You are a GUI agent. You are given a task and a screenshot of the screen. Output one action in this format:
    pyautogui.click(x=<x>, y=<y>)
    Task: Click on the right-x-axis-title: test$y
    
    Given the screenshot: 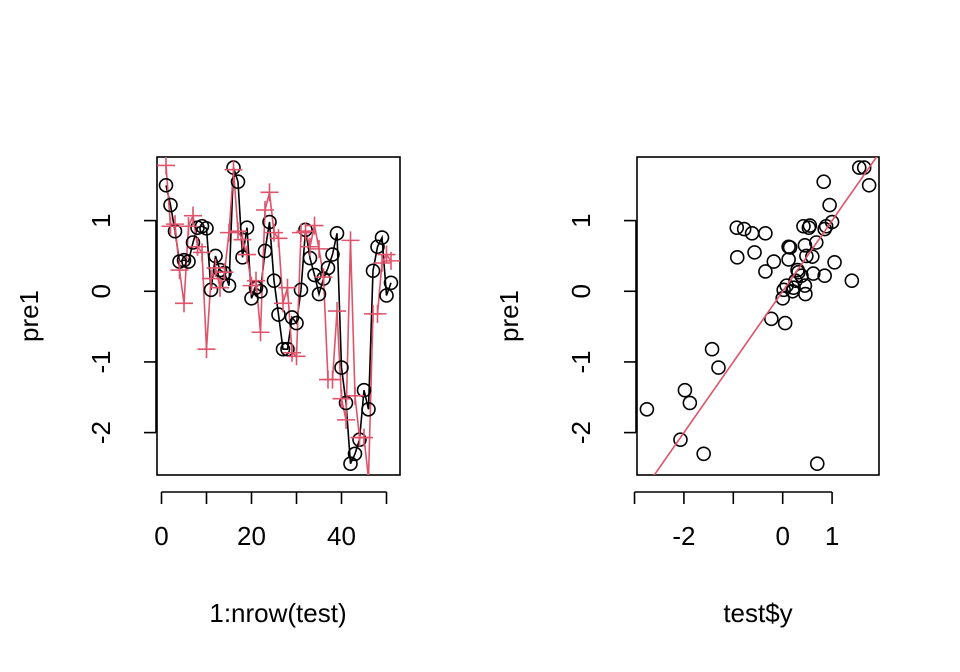 What is the action you would take?
    pyautogui.click(x=757, y=613)
    